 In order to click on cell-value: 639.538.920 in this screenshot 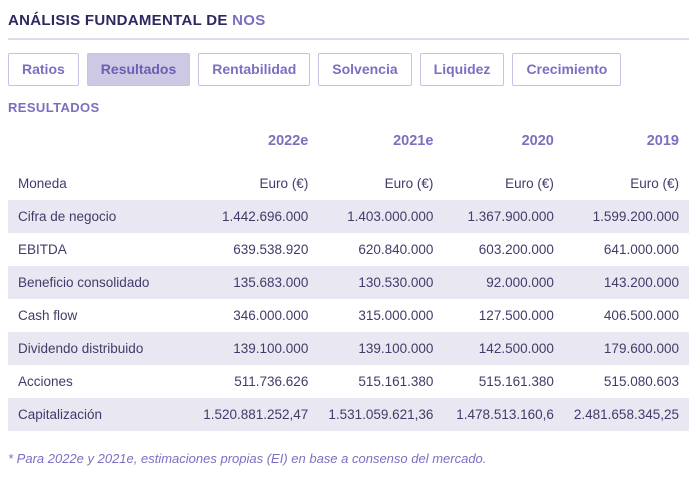, I will do `click(271, 250)`.